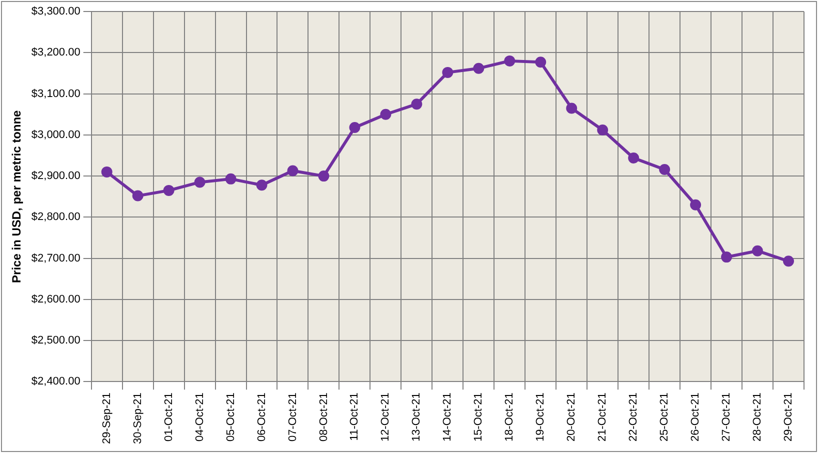 This screenshot has width=818, height=453. I want to click on x-tick-label: 08-Oct-21, so click(324, 417).